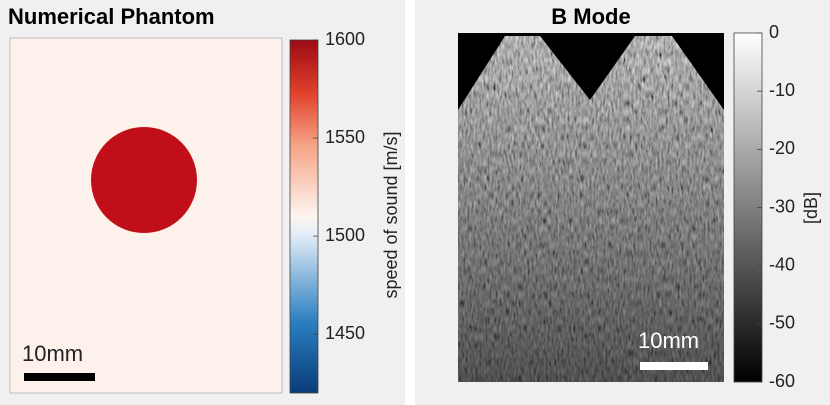  Describe the element at coordinates (782, 323) in the screenshot. I see `tick-label: -50` at that location.